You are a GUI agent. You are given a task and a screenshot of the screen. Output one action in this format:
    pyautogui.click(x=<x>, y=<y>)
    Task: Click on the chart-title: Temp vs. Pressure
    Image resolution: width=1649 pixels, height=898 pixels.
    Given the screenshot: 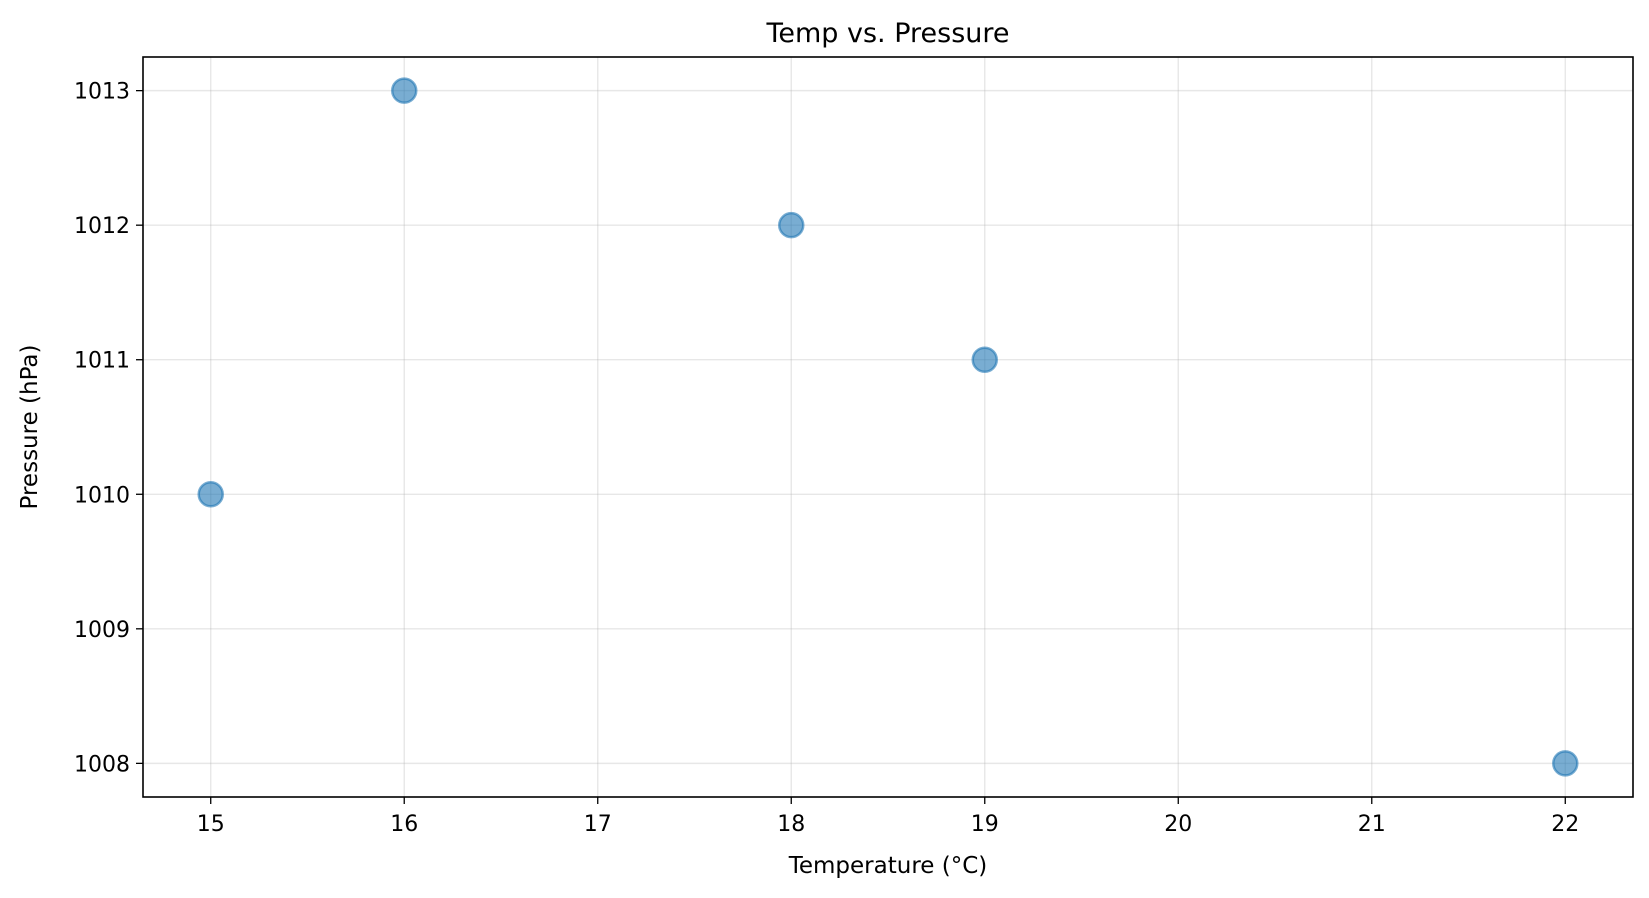 What is the action you would take?
    pyautogui.click(x=887, y=33)
    